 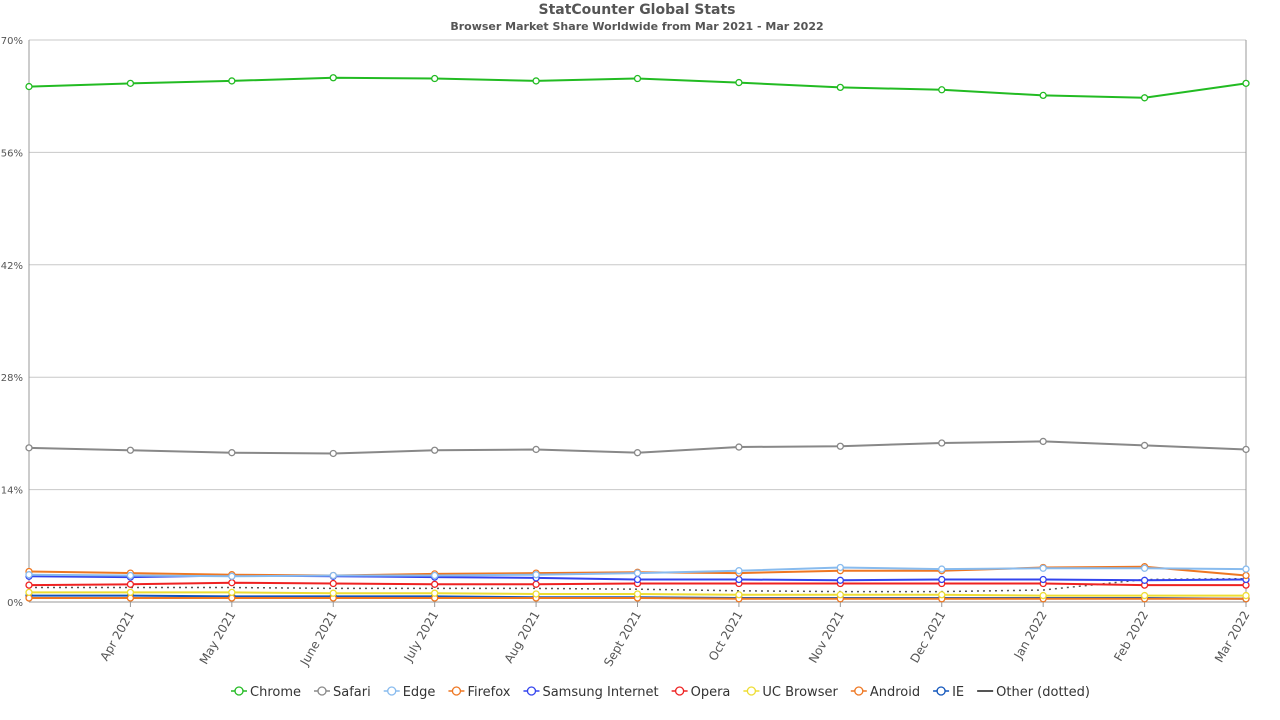 What do you see at coordinates (419, 692) in the screenshot?
I see `legend-label: Edge` at bounding box center [419, 692].